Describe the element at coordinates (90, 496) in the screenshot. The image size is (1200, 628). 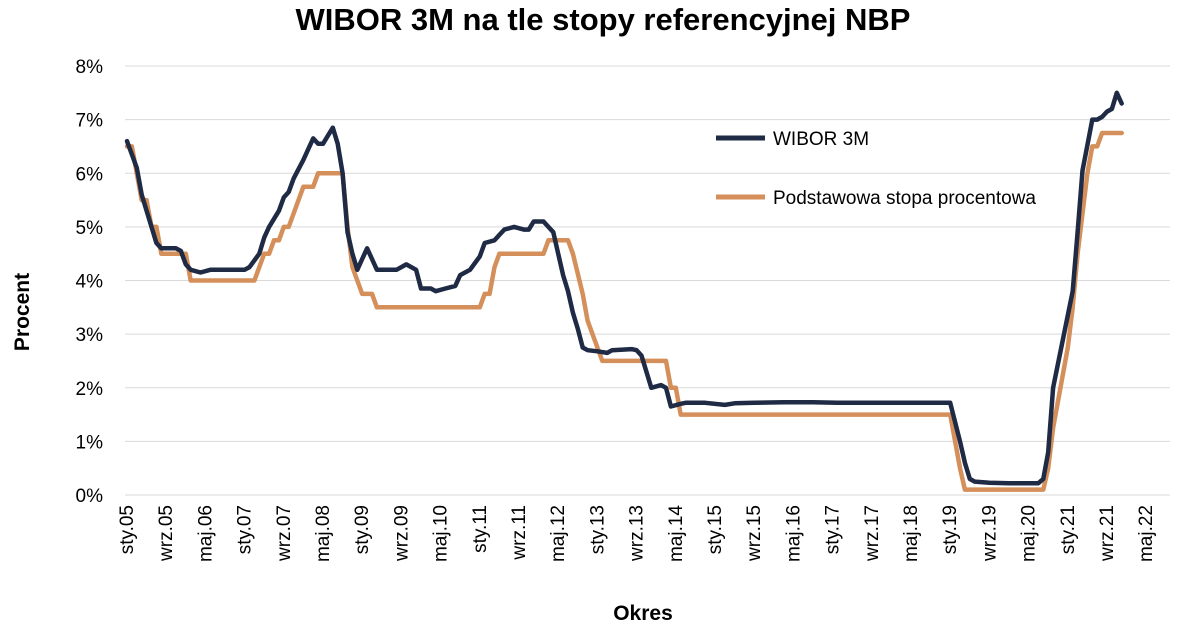
I see `y-tick-label: 0%` at that location.